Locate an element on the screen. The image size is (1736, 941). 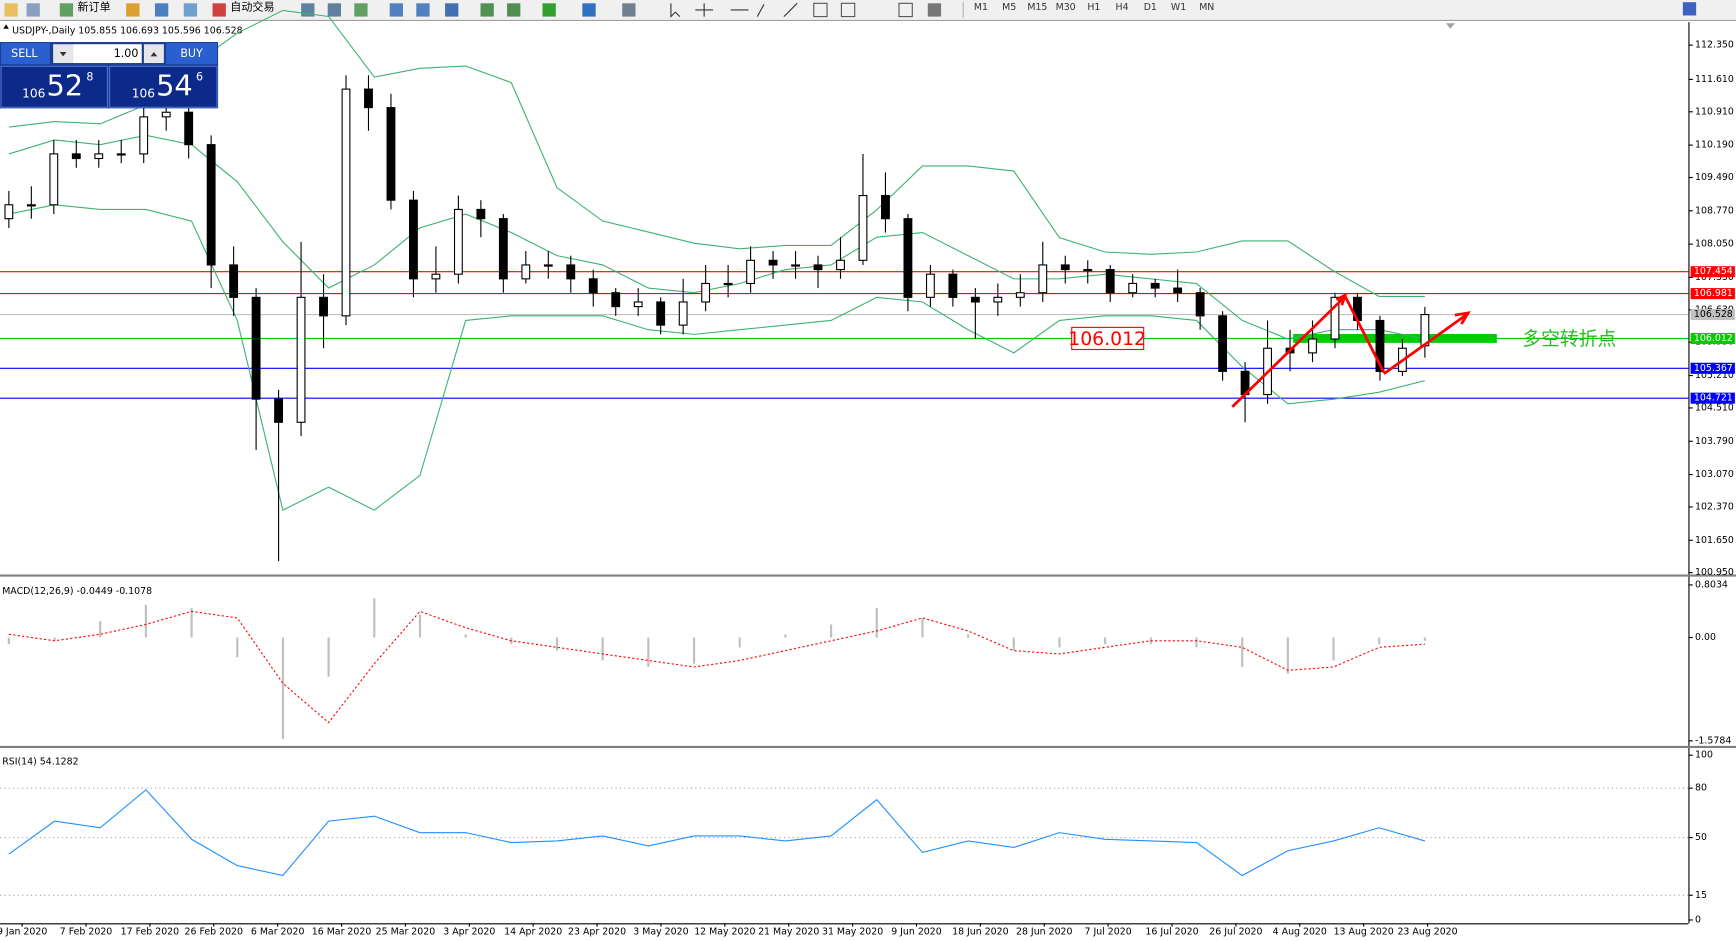
y-tick-label: 105.210 is located at coordinates (1714, 375).